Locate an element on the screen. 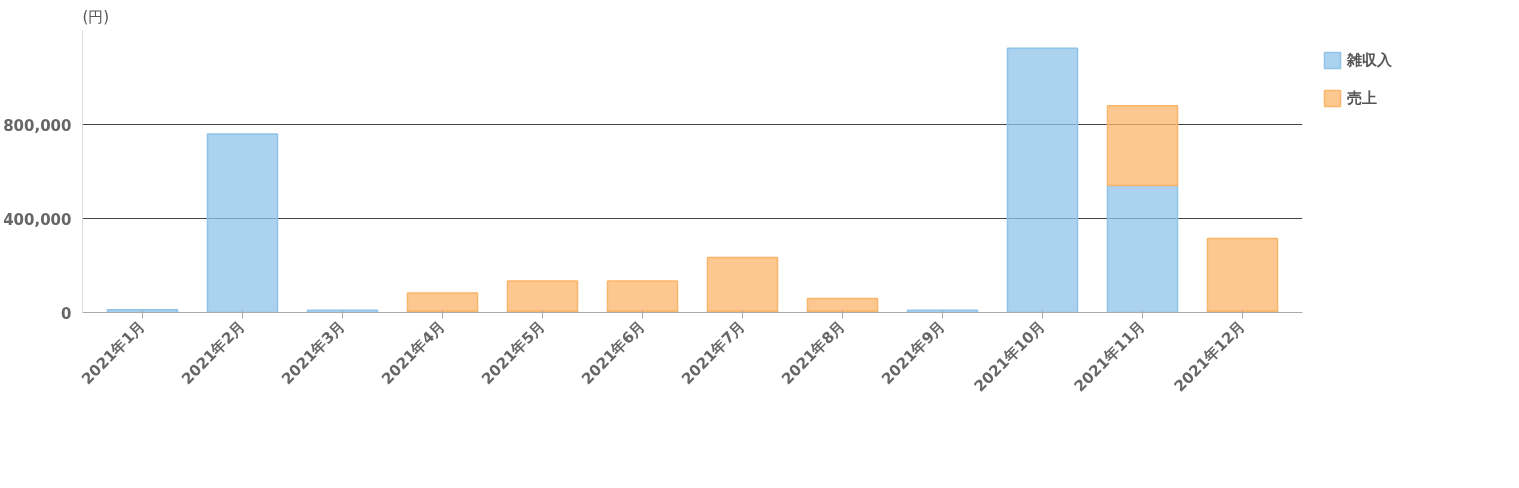 The height and width of the screenshot is (488, 1519). y-tick-label: 800,000 is located at coordinates (37, 125).